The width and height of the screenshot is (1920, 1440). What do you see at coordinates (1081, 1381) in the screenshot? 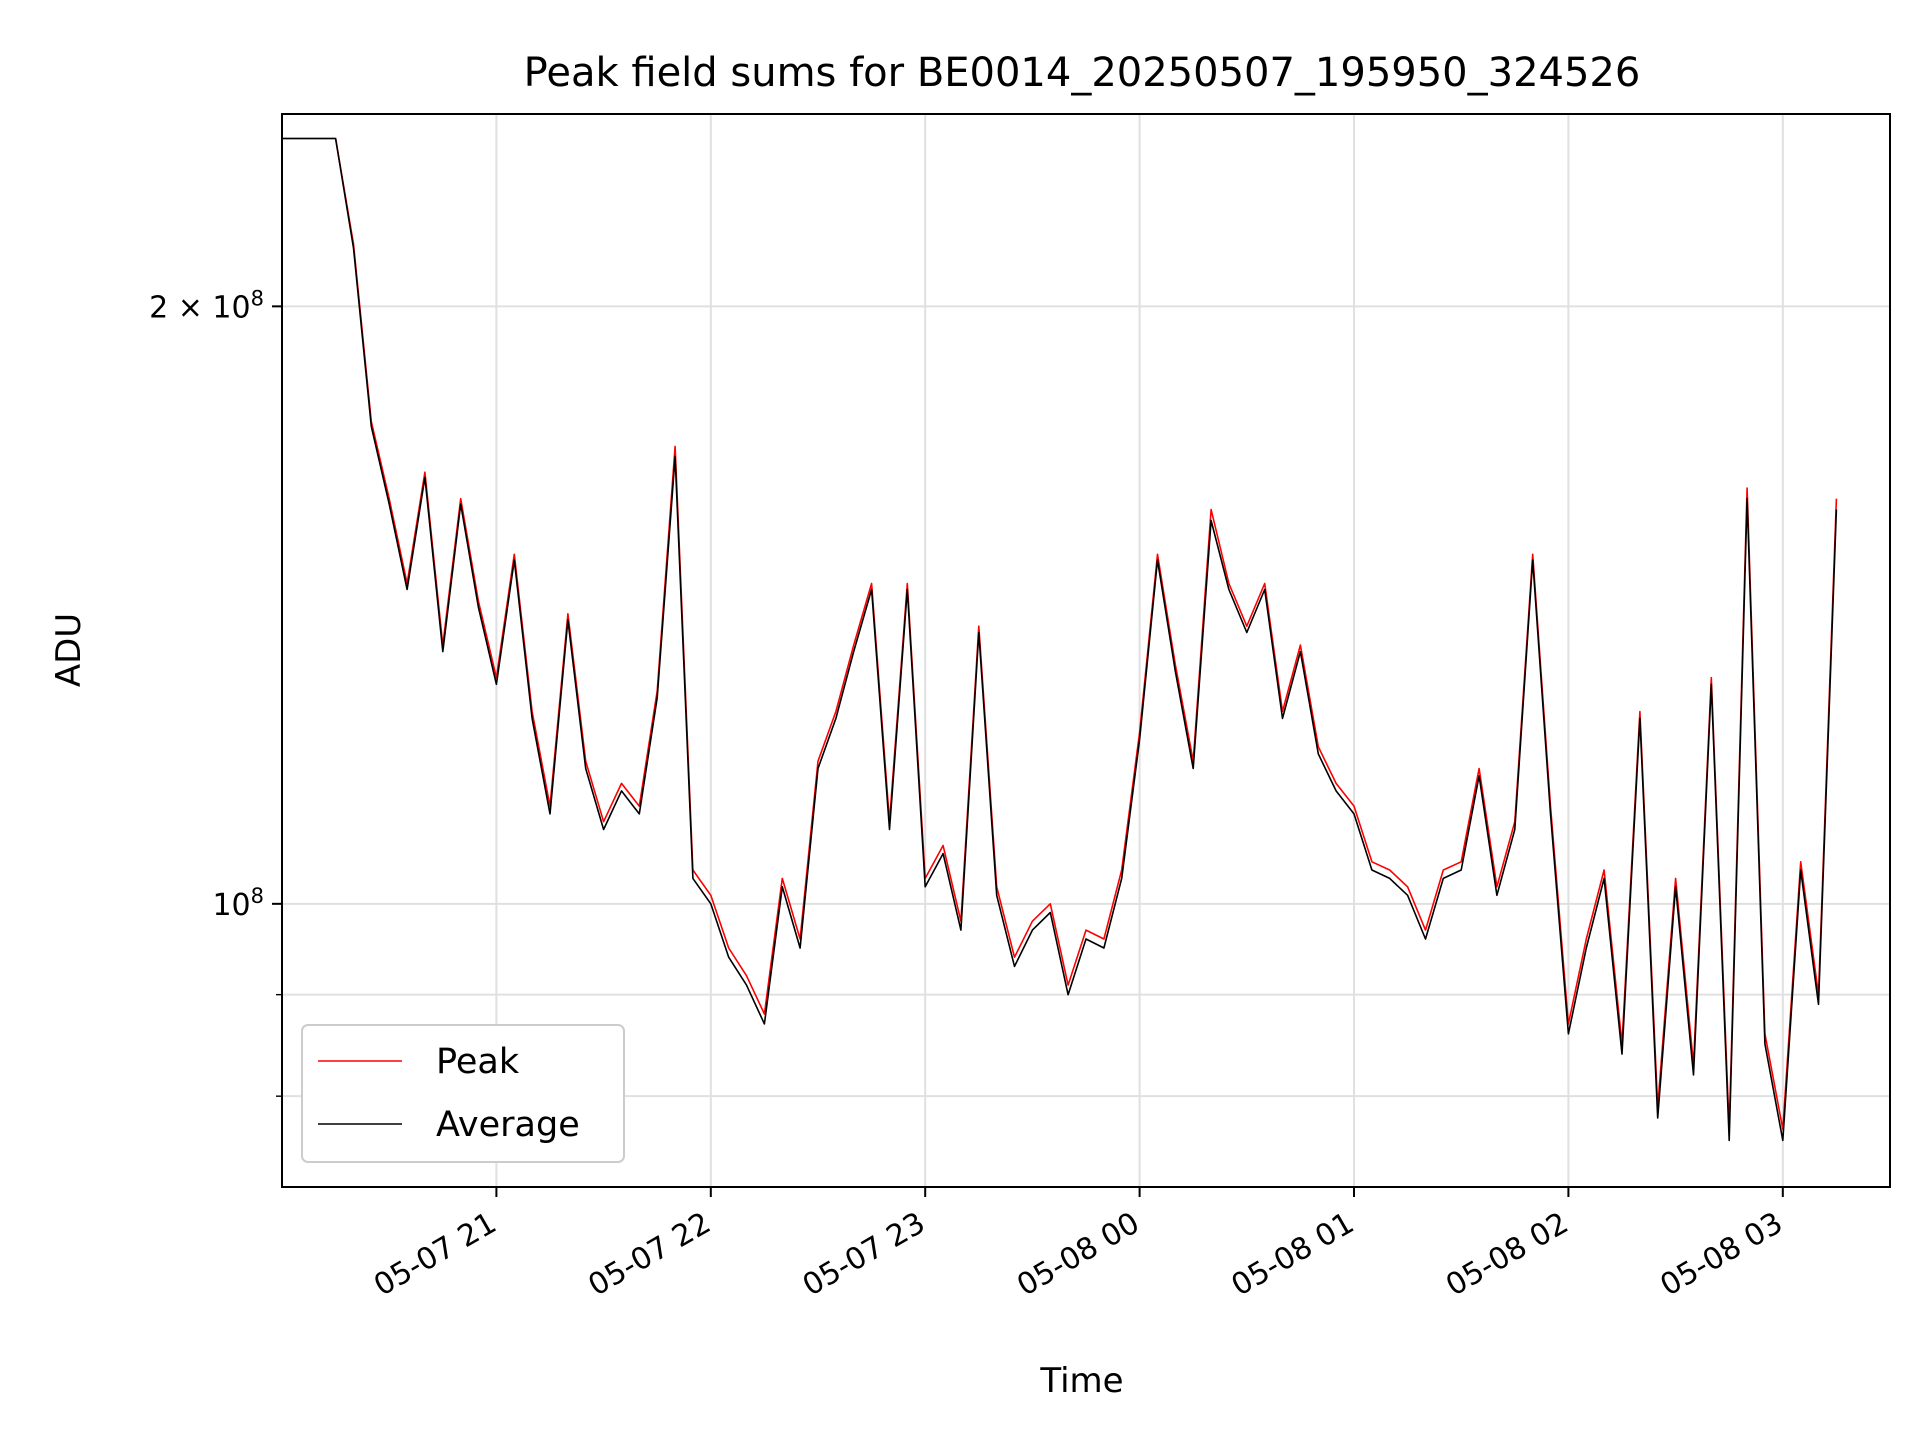
I see `x-axis-label: Time` at bounding box center [1081, 1381].